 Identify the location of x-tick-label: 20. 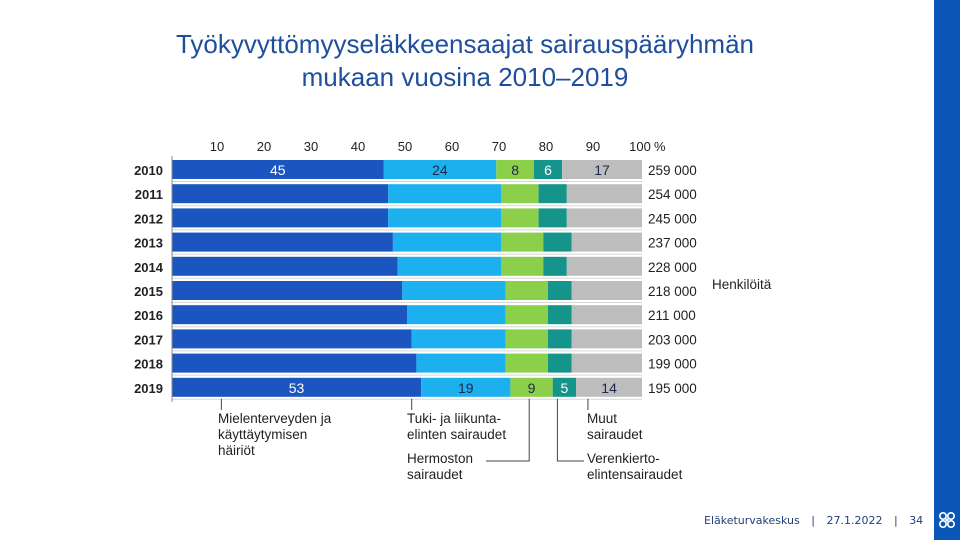
(264, 146).